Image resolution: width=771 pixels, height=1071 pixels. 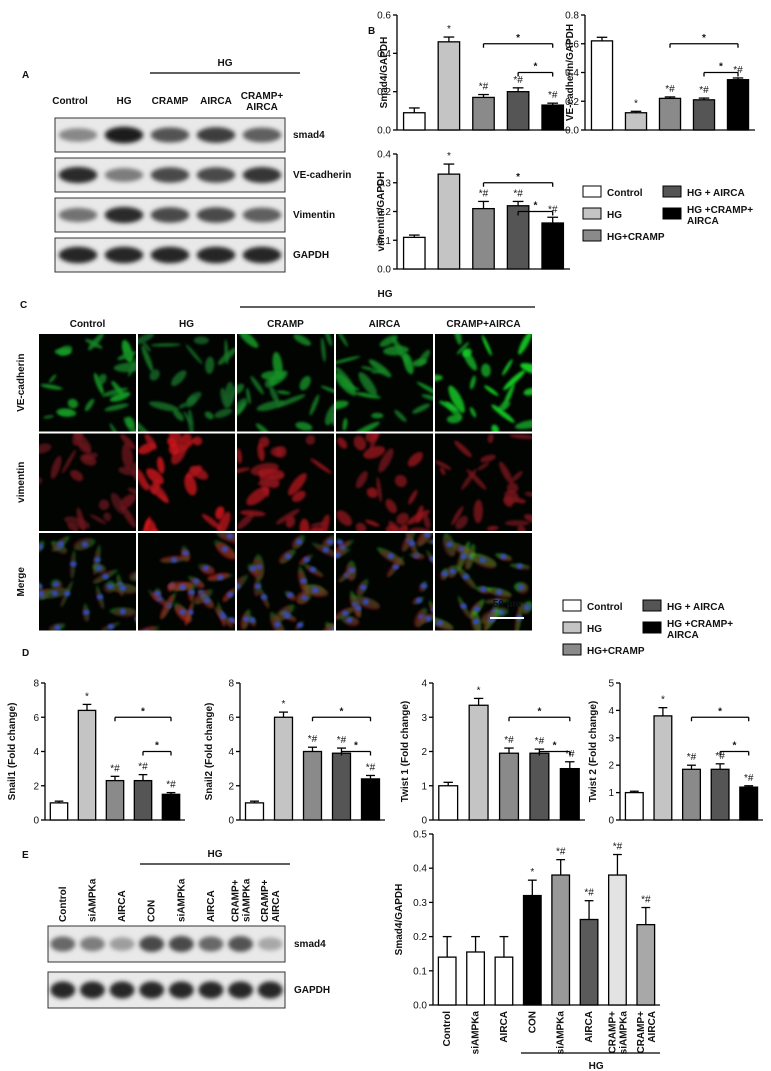 I want to click on lane-label: CON, so click(x=152, y=911).